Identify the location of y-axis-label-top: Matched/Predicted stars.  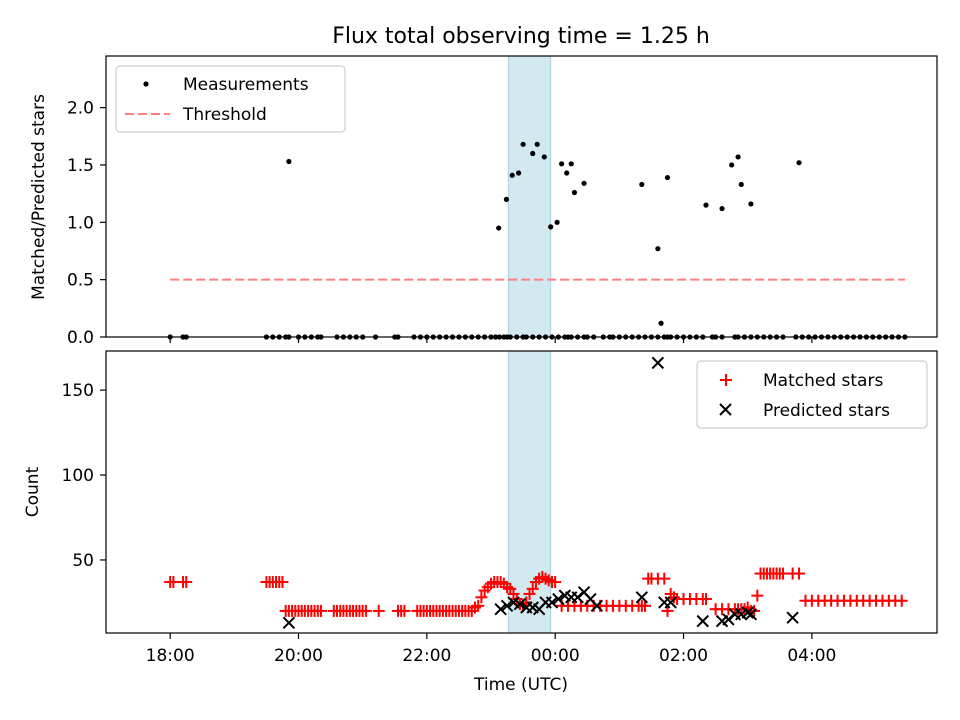
(39, 197).